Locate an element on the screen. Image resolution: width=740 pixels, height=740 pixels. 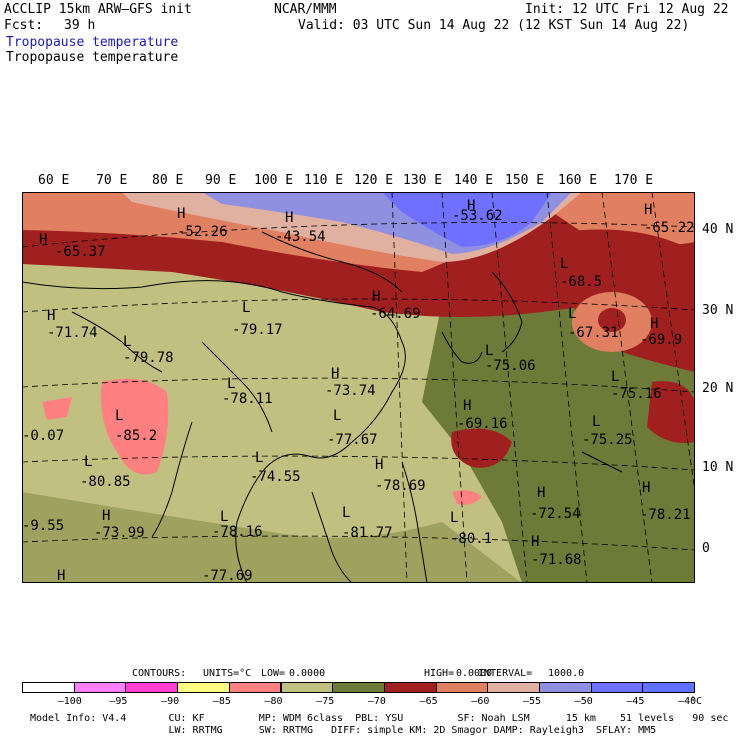
field-title-primary: Tropopause temperature is located at coordinates (92, 42).